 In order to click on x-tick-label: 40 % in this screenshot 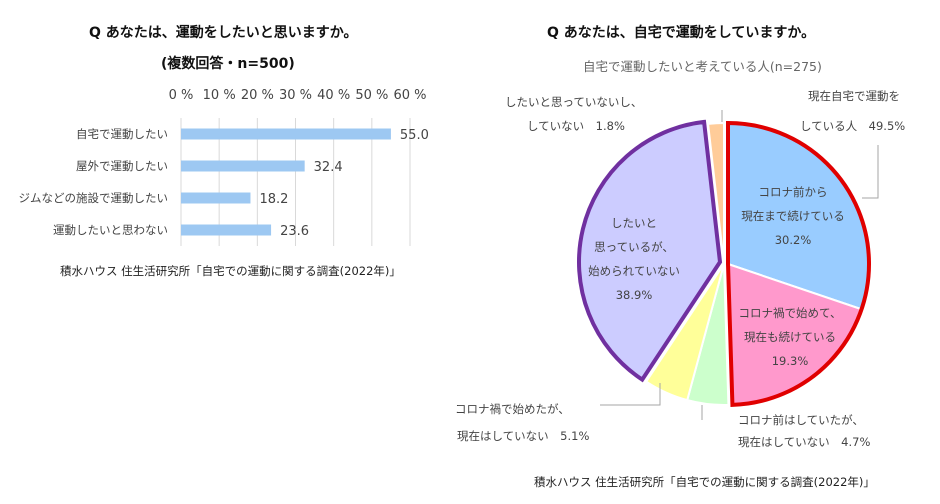, I will do `click(333, 95)`.